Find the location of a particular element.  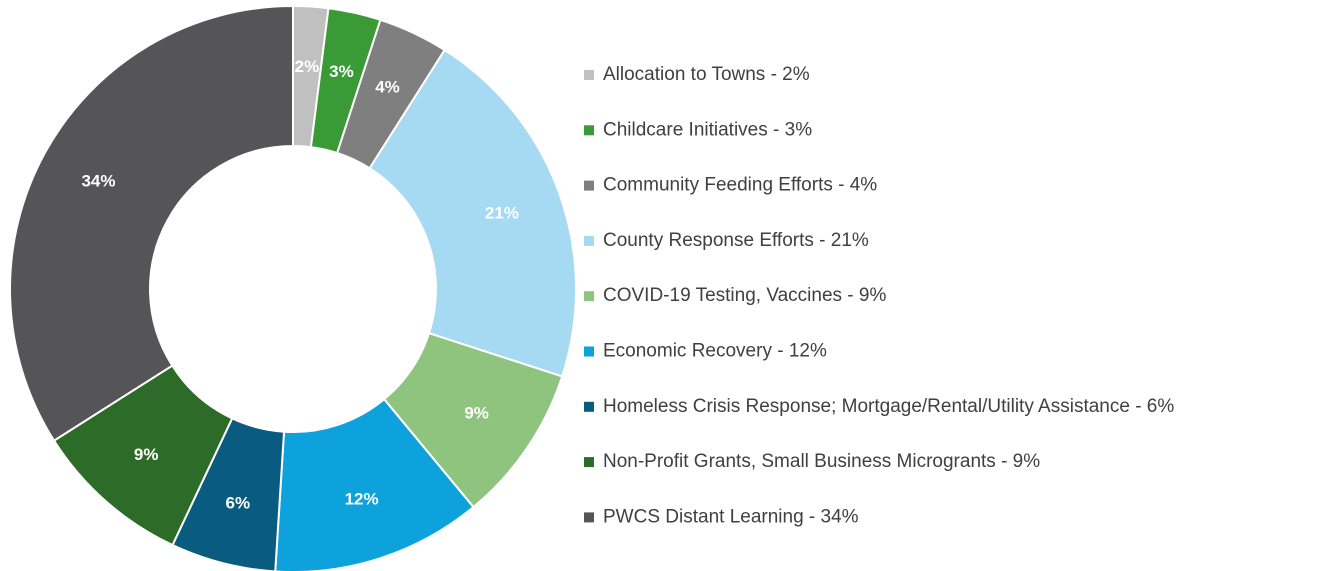

slice-label: 6% is located at coordinates (238, 503).